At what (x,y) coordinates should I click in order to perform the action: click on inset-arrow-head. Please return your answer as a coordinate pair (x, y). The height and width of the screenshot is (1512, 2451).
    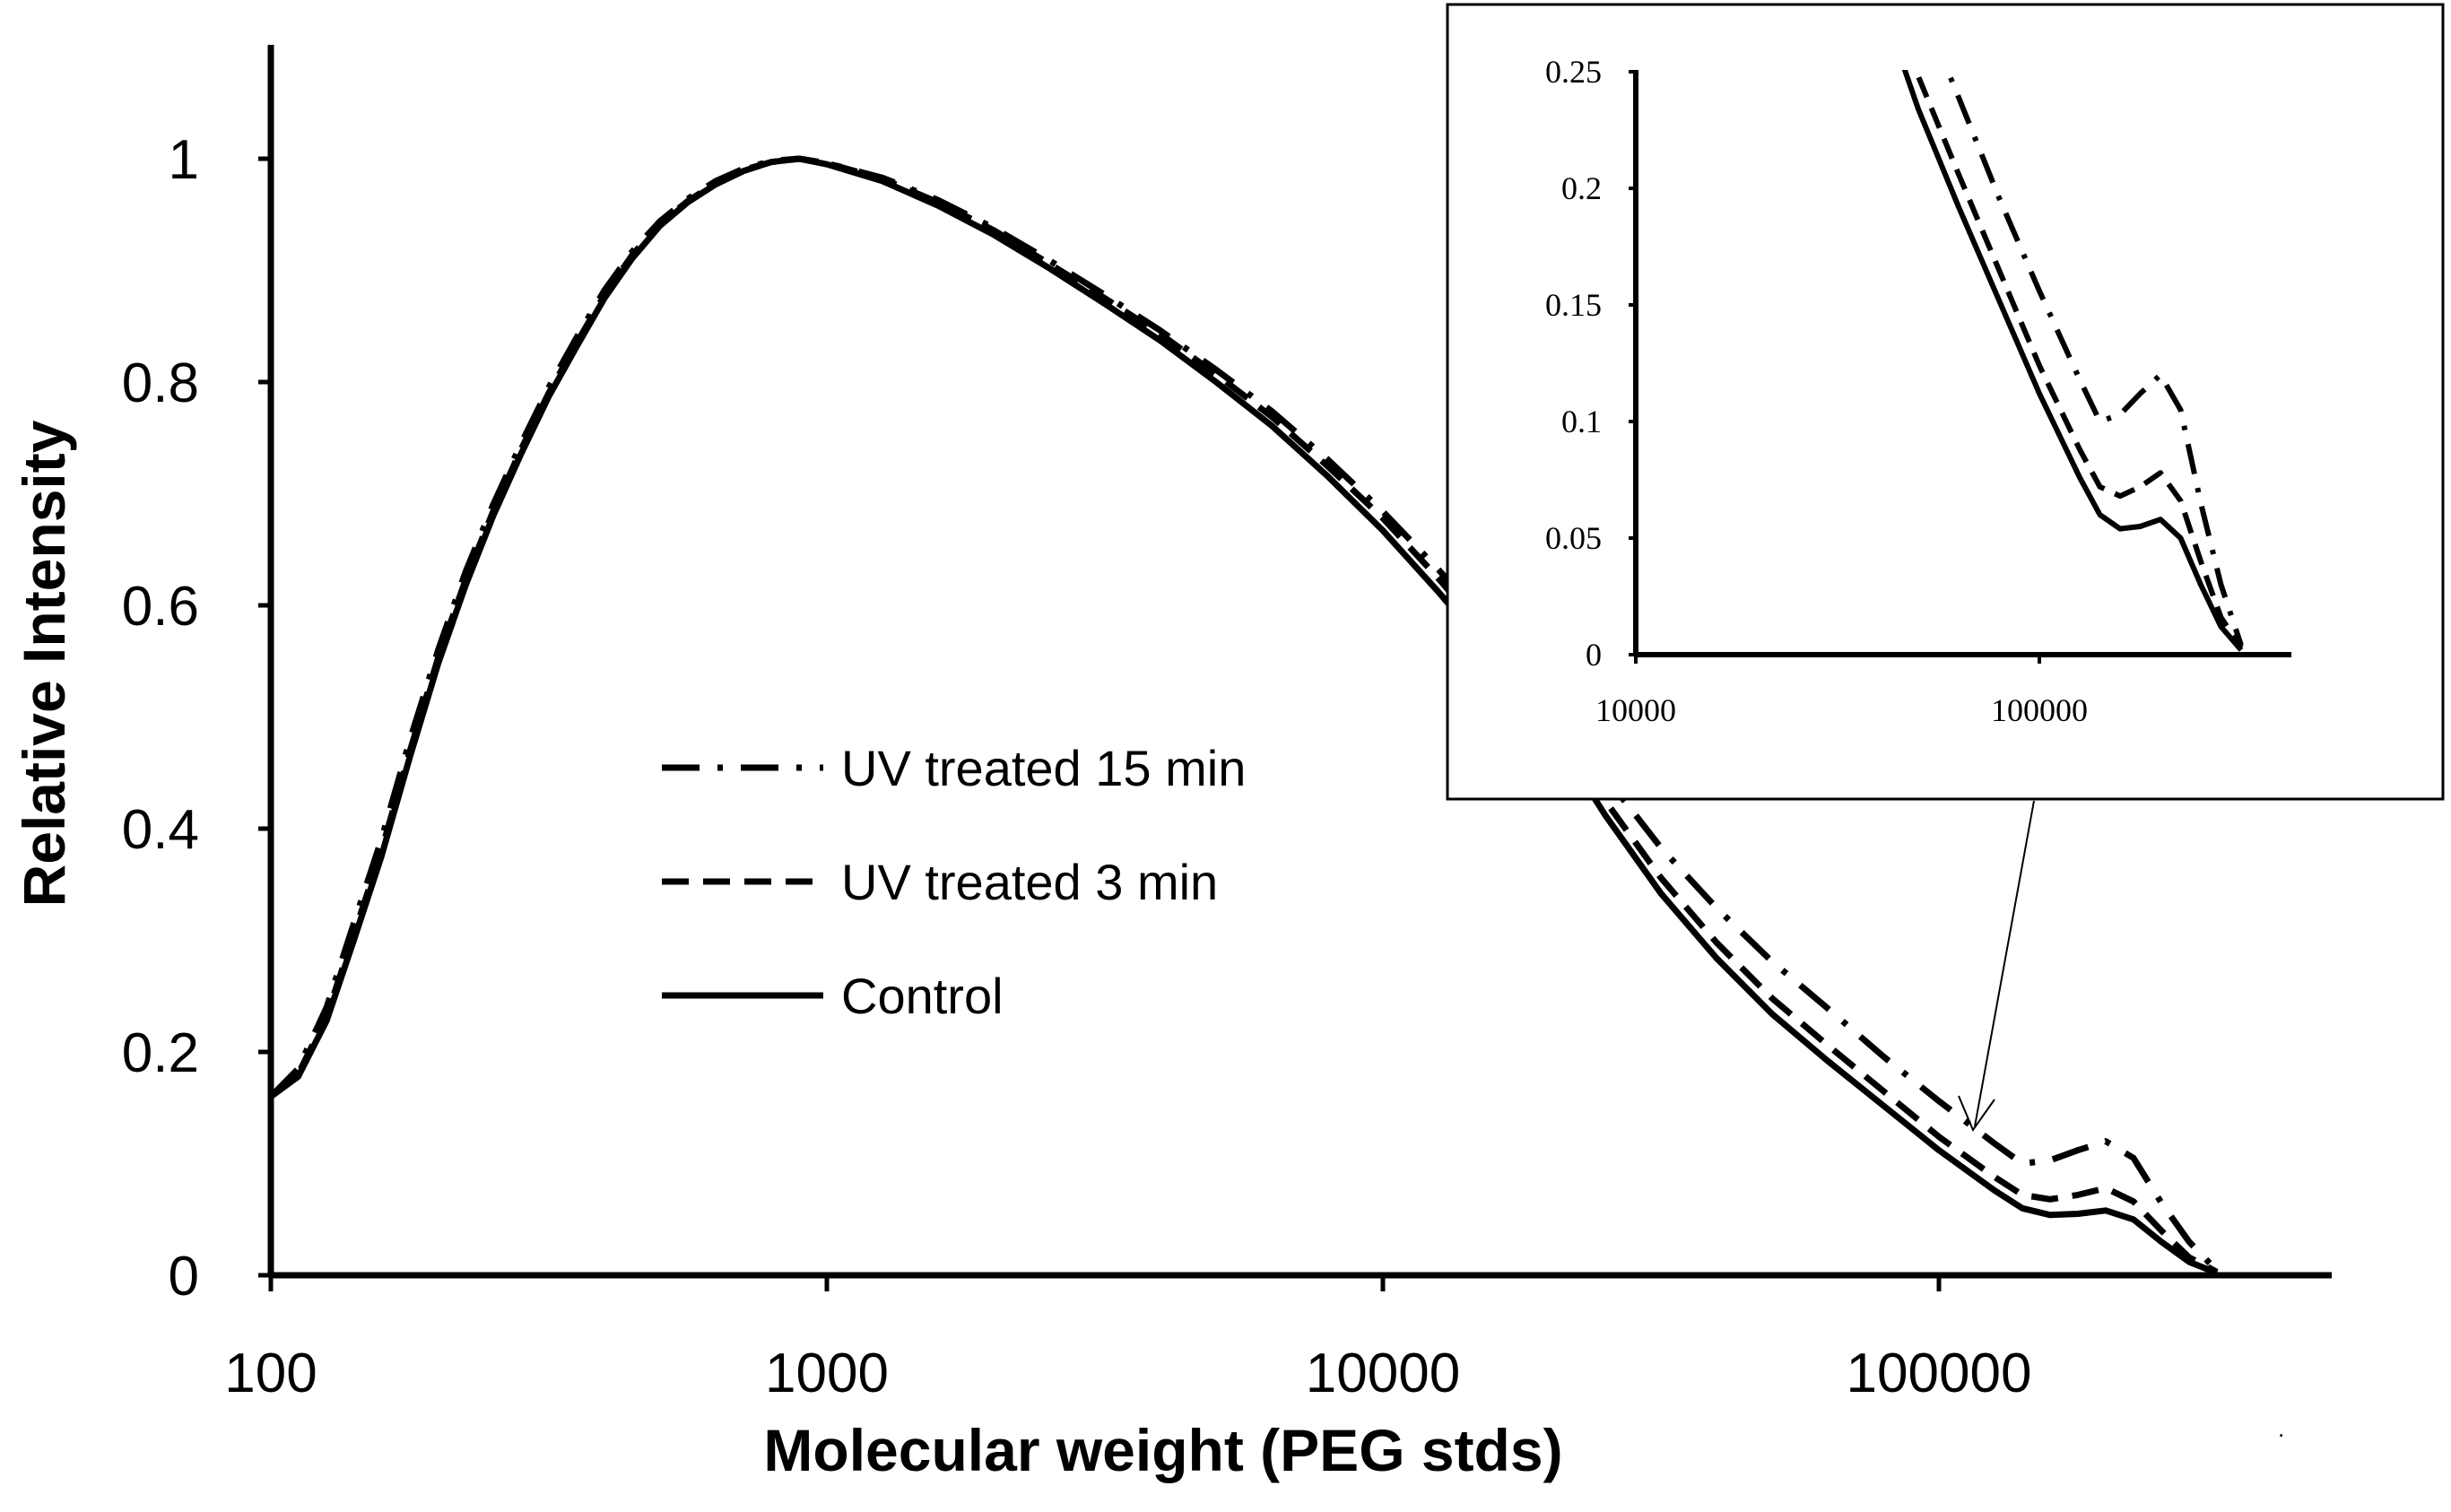
    Looking at the image, I should click on (1977, 1114).